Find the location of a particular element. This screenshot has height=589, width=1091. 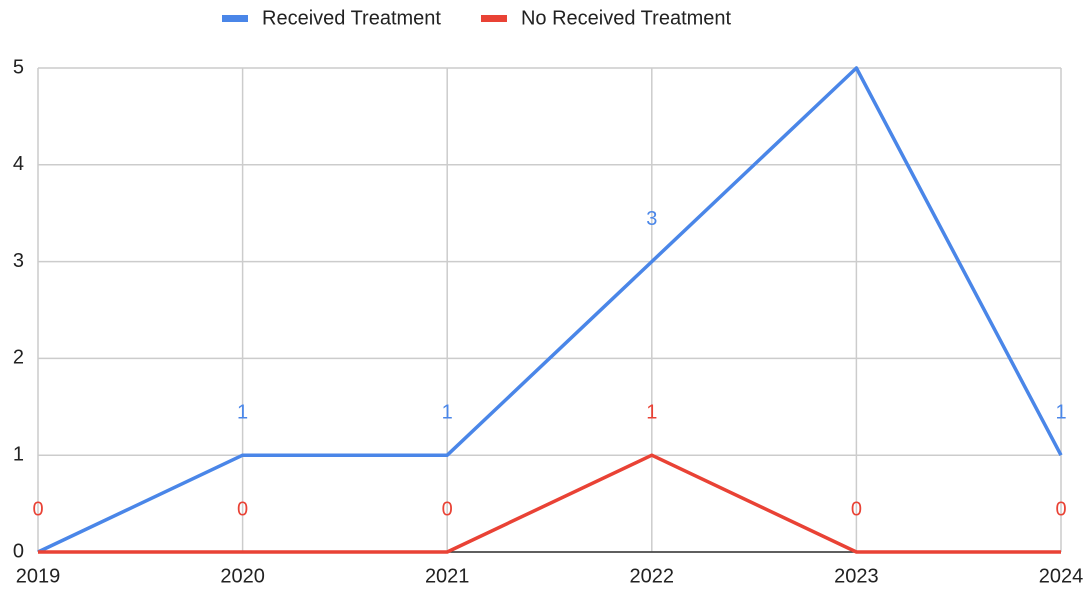

legend-label: Received Treatment is located at coordinates (351, 18).